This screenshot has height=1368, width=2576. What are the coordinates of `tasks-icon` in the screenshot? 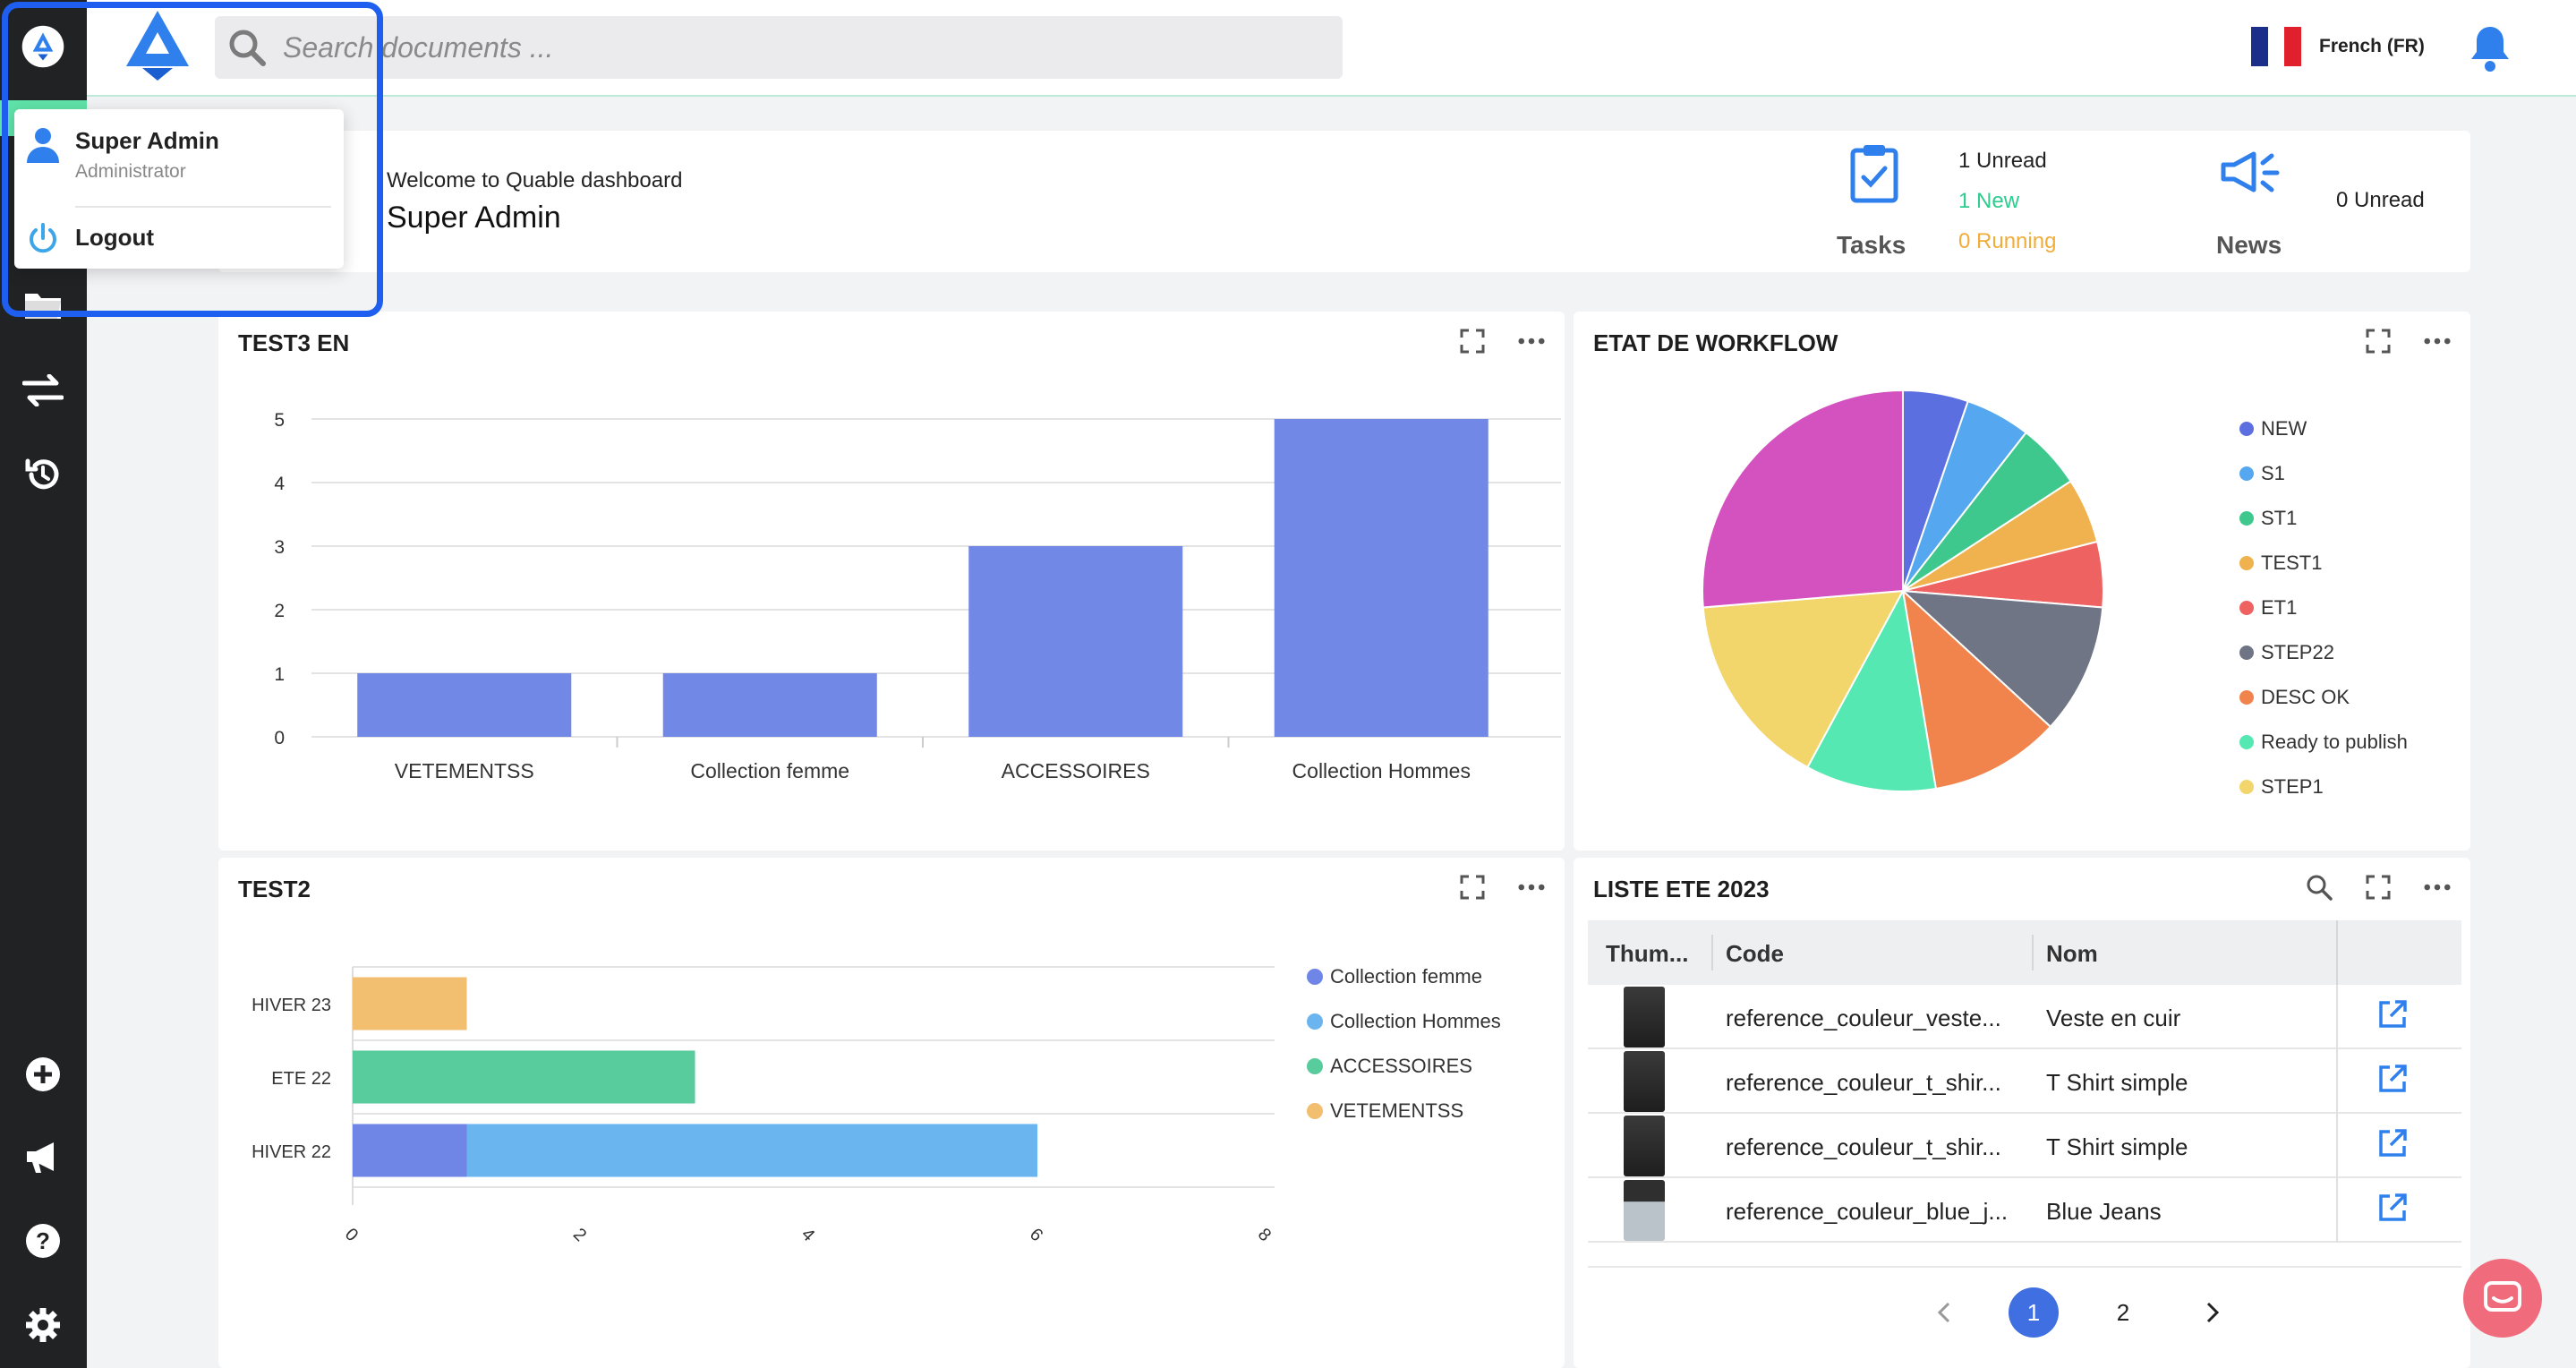 It's located at (1874, 175).